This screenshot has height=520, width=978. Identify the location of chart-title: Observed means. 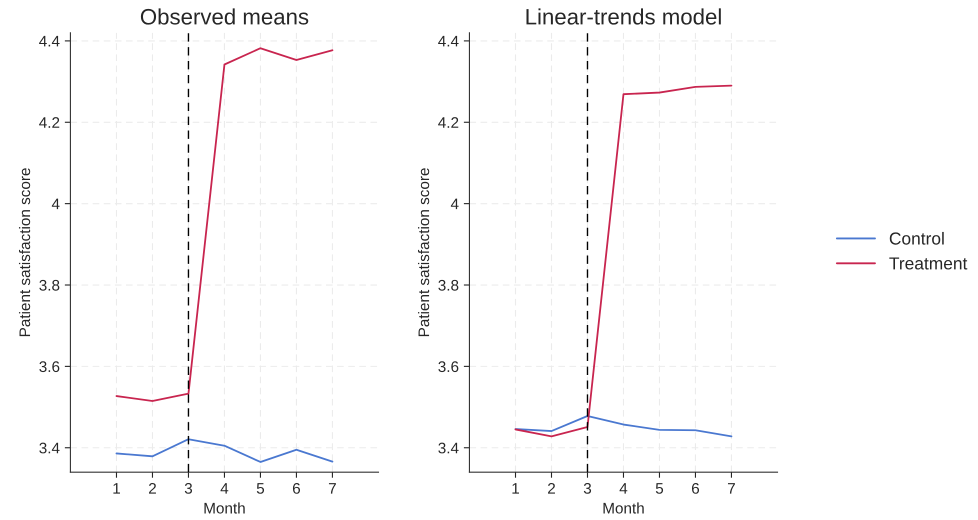
(224, 16).